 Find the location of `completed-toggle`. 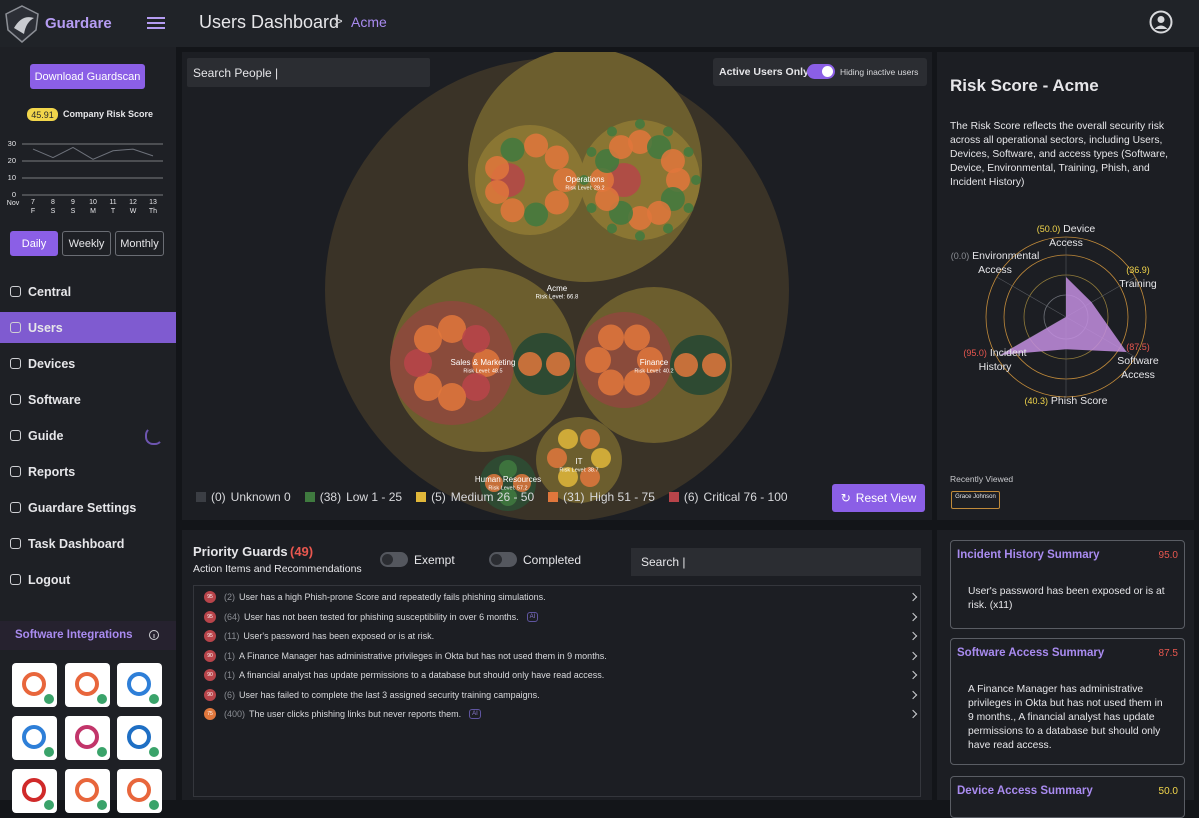

completed-toggle is located at coordinates (503, 559).